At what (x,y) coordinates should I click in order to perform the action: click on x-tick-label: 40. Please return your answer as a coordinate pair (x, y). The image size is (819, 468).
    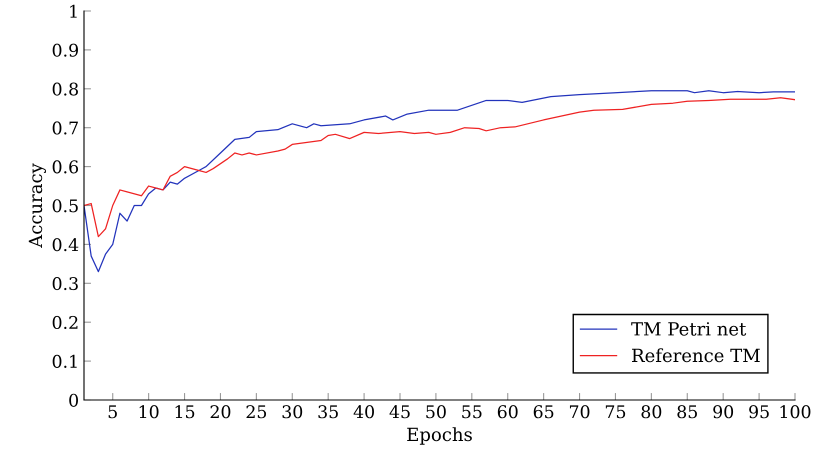
    Looking at the image, I should click on (364, 411).